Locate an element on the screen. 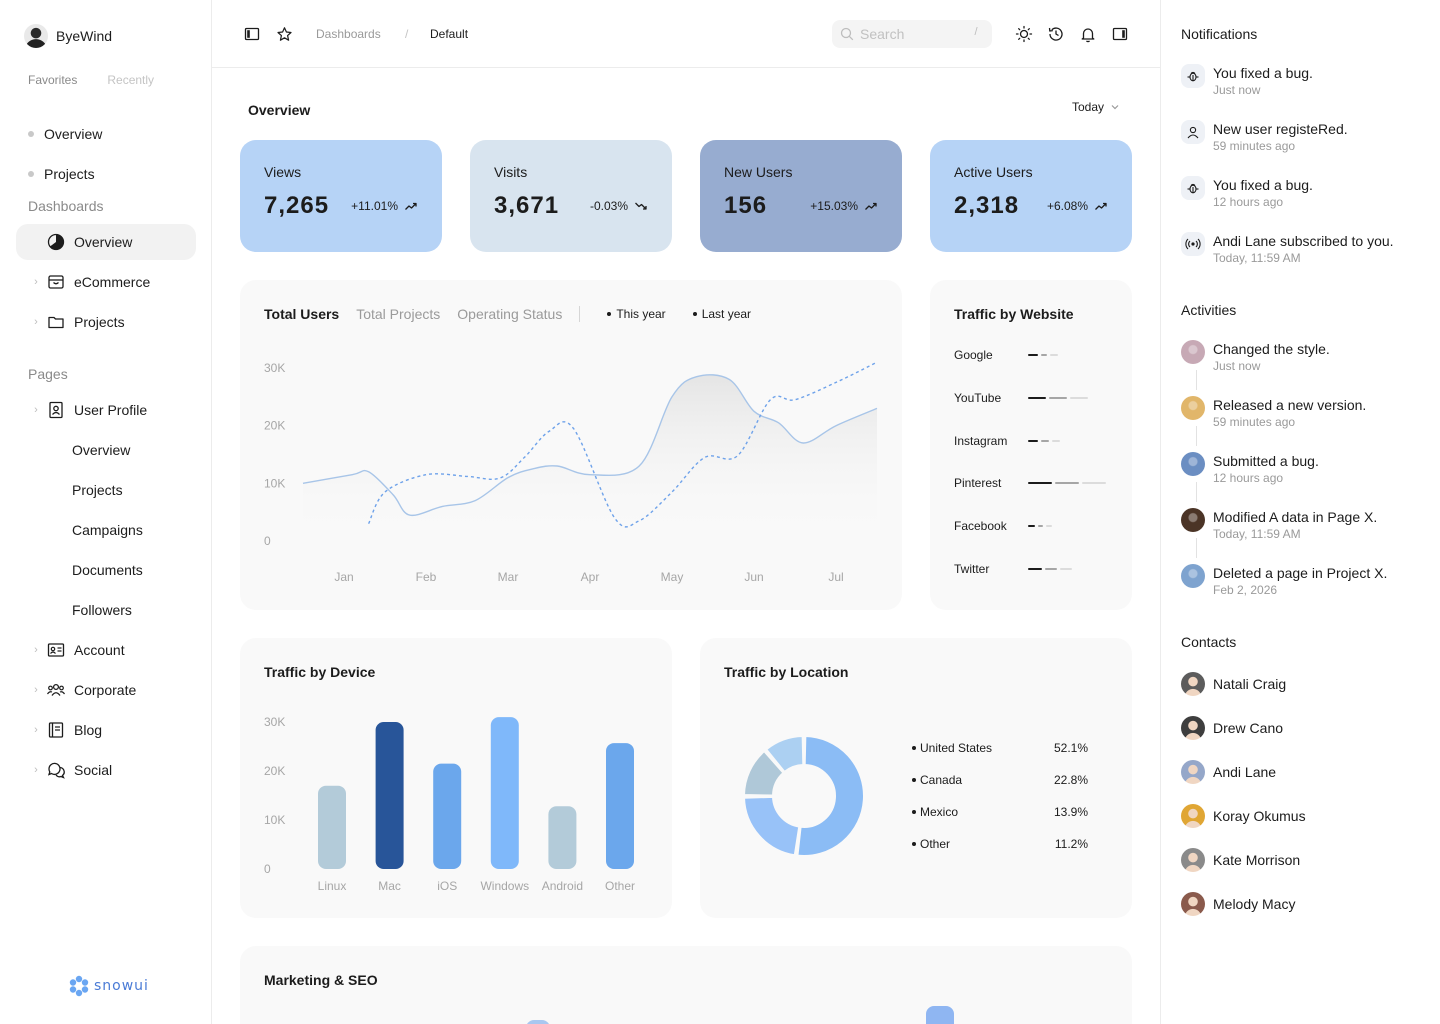  sidebar-item-blog: › Blog is located at coordinates (106, 730).